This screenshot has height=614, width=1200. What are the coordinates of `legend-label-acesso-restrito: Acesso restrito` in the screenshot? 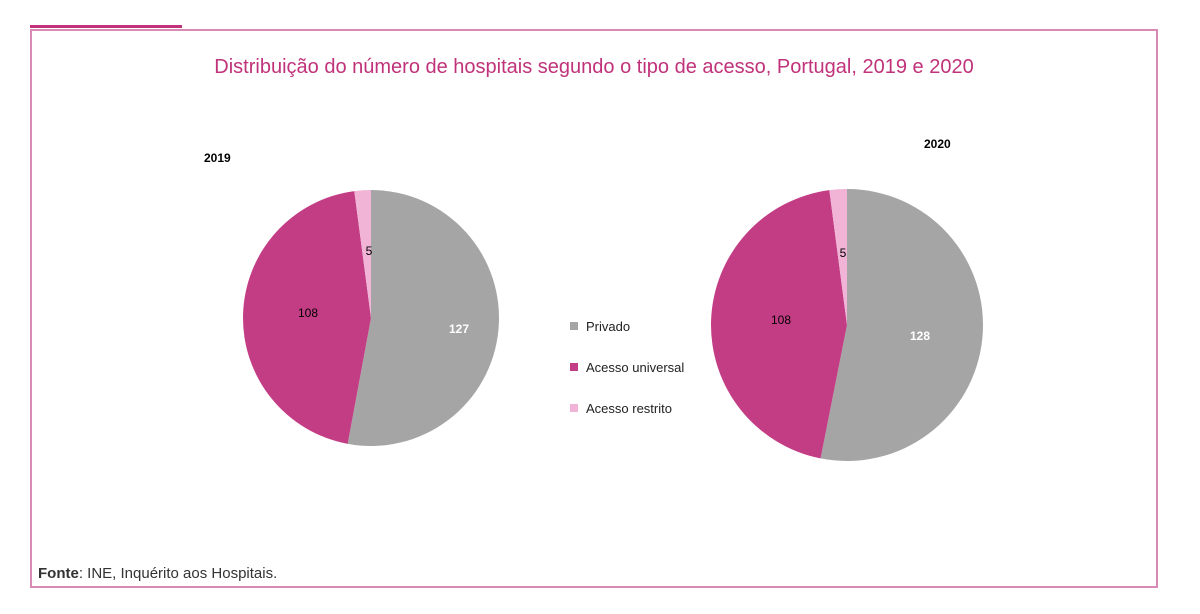 It's located at (629, 408).